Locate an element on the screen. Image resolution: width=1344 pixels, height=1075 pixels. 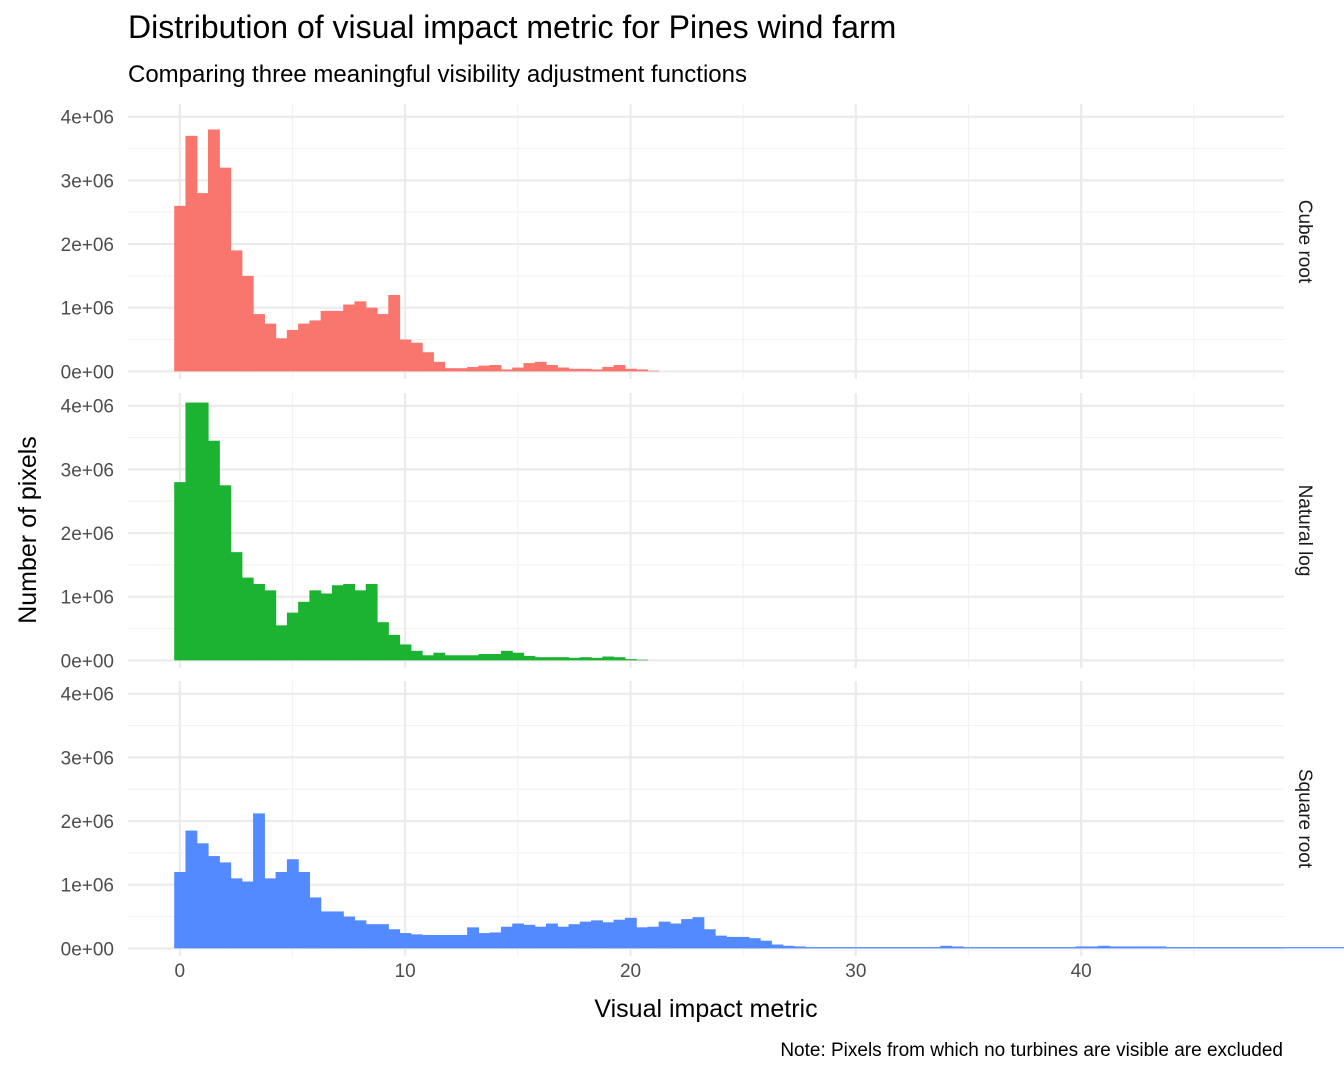
facet-strip-label: Square root is located at coordinates (1304, 819).